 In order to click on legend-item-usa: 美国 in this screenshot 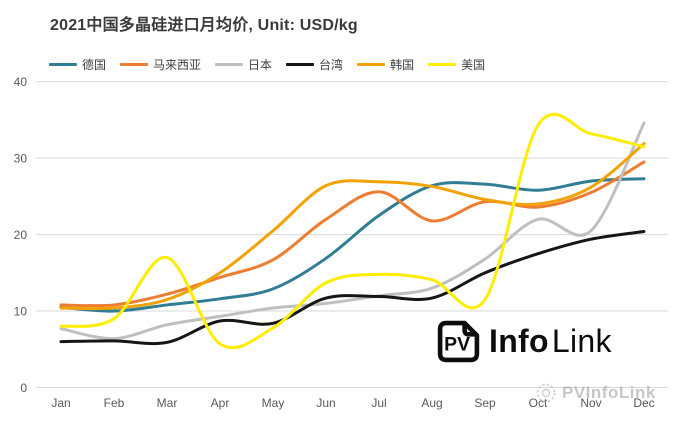, I will do `click(456, 64)`.